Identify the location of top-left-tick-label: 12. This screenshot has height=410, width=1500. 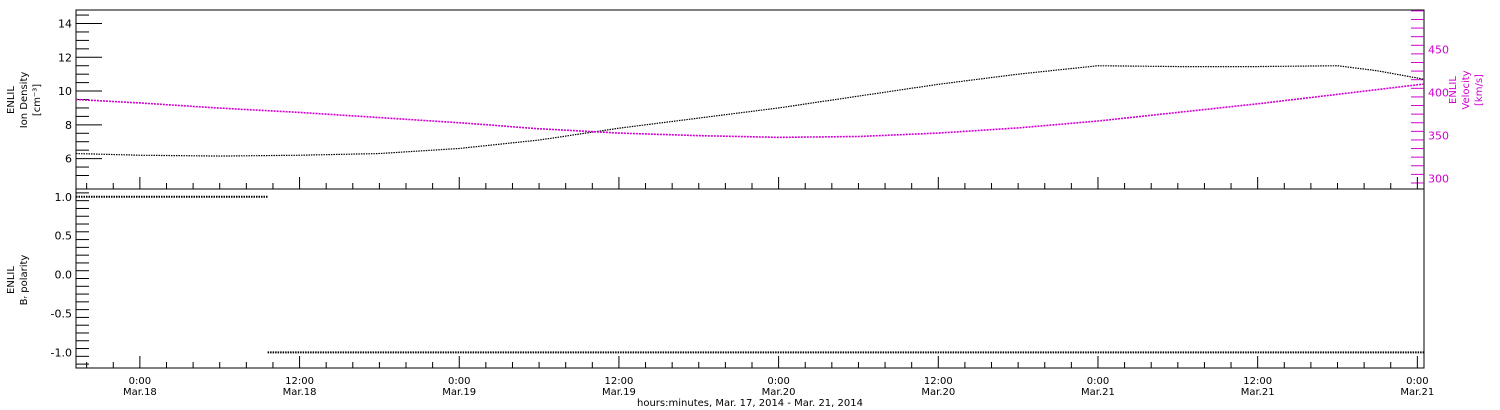
(65, 57).